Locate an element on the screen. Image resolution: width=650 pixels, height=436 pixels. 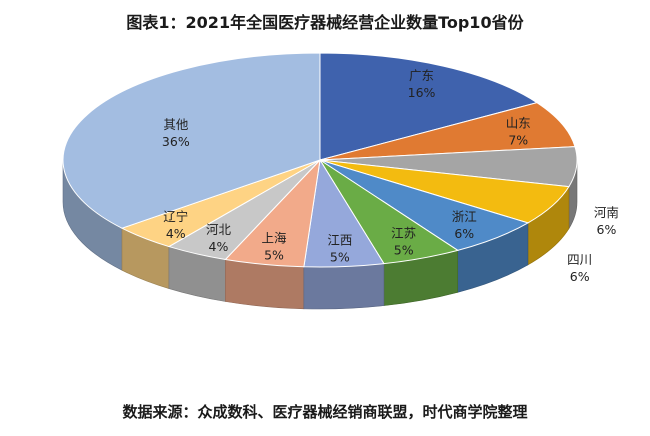
slice-label-河北: 河北 is located at coordinates (219, 229).